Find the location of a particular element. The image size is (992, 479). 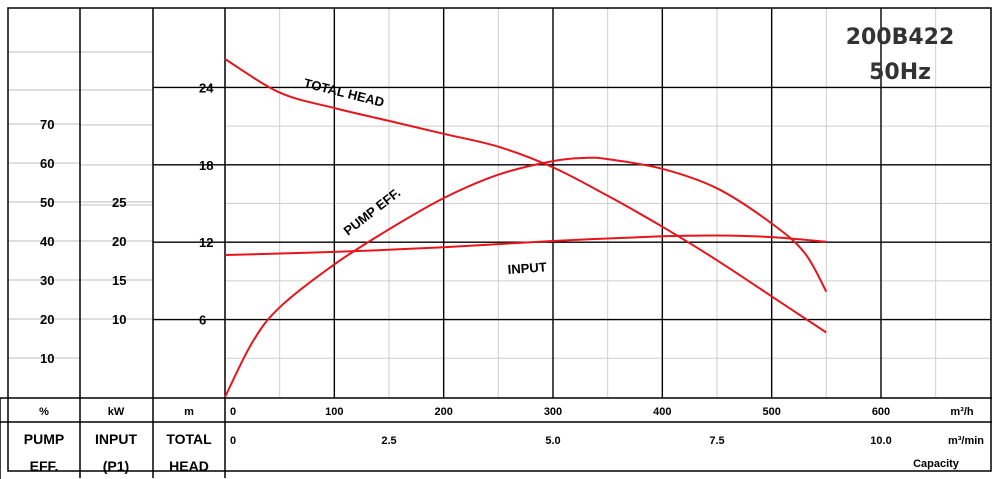

x-tick-primary: 100 is located at coordinates (334, 412).